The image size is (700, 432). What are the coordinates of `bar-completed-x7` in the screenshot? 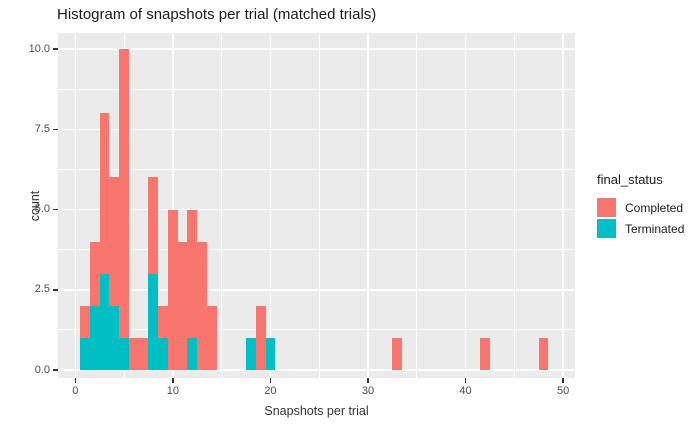 It's located at (143, 354).